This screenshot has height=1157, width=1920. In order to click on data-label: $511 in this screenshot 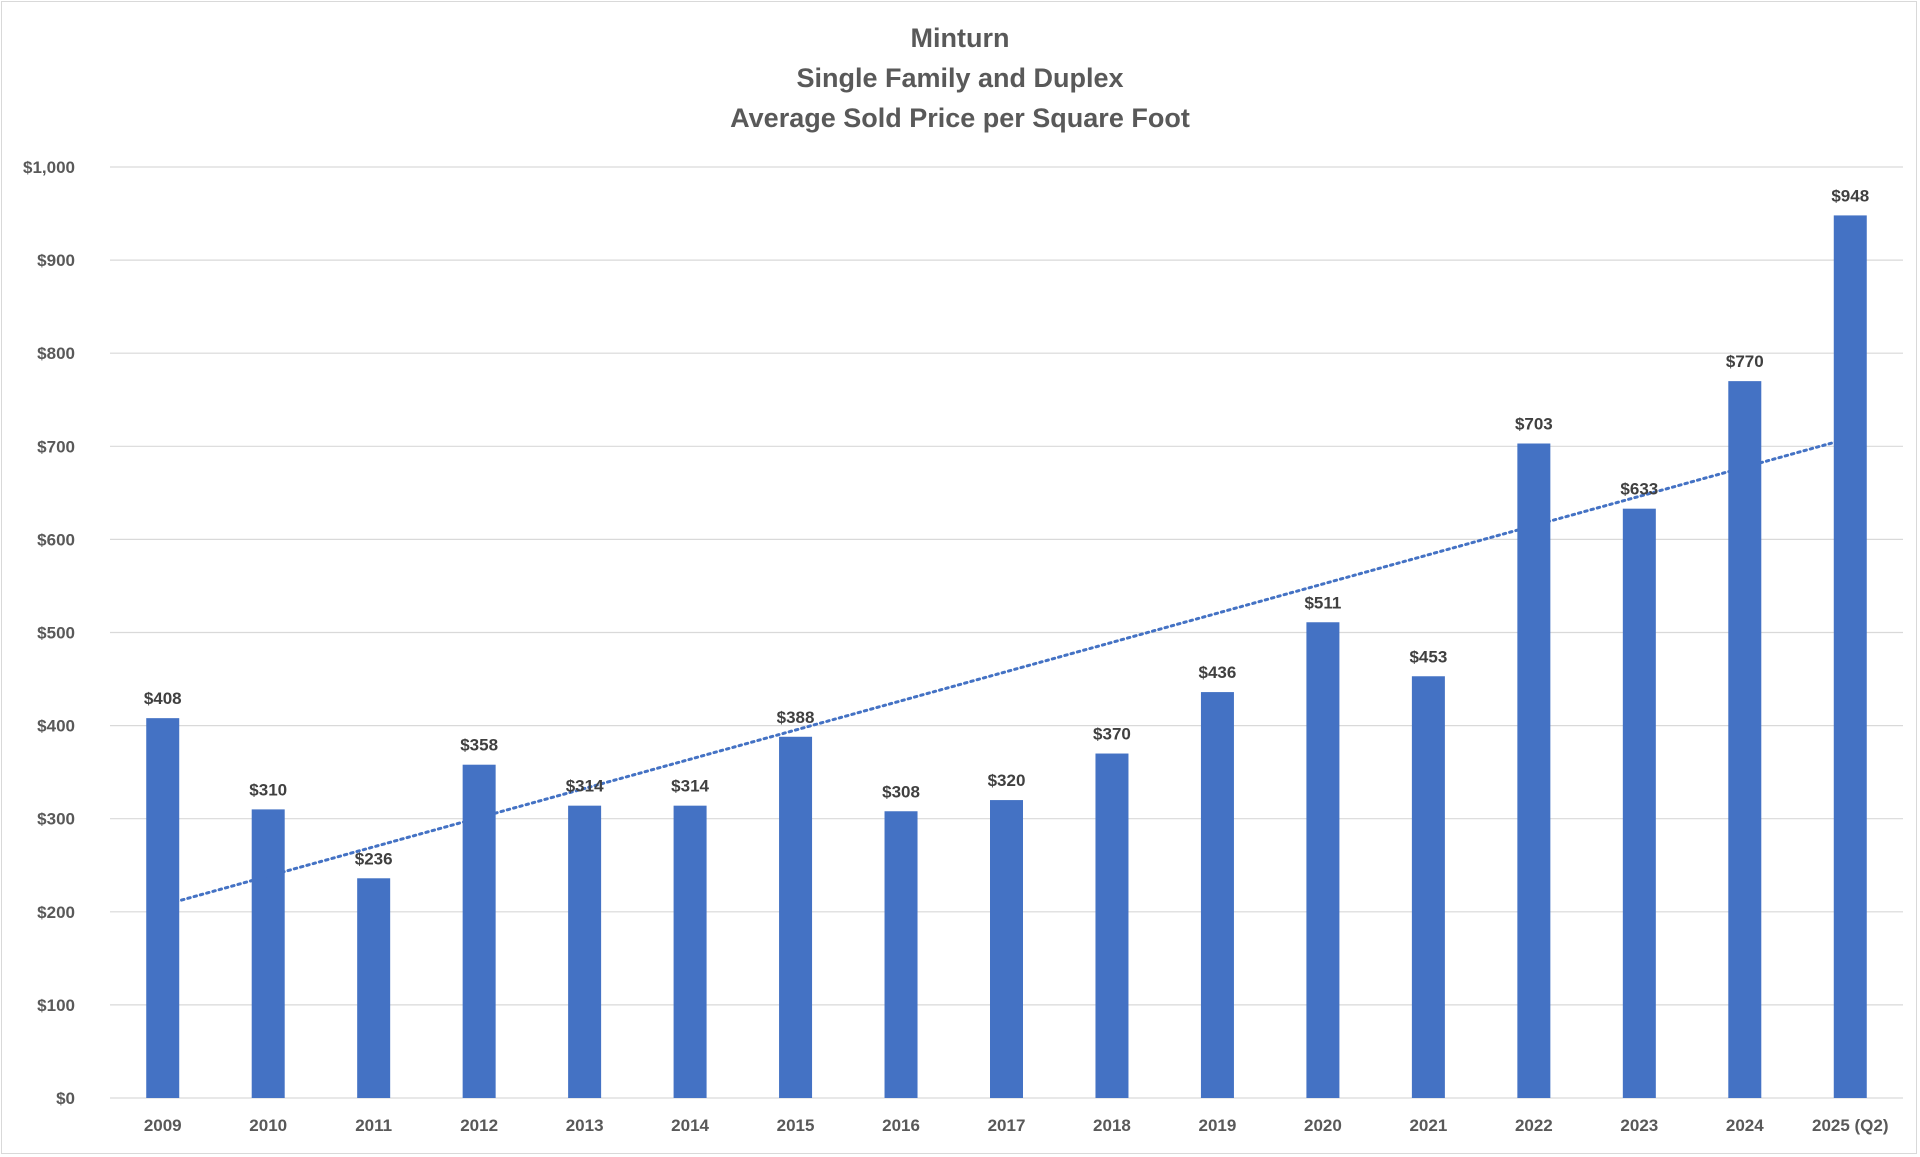, I will do `click(1322, 602)`.